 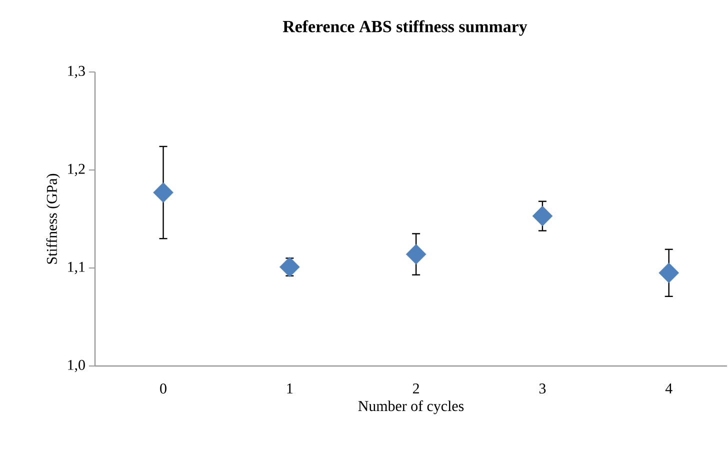 What do you see at coordinates (53, 219) in the screenshot?
I see `y-axis-title: Stiffness (GPa)` at bounding box center [53, 219].